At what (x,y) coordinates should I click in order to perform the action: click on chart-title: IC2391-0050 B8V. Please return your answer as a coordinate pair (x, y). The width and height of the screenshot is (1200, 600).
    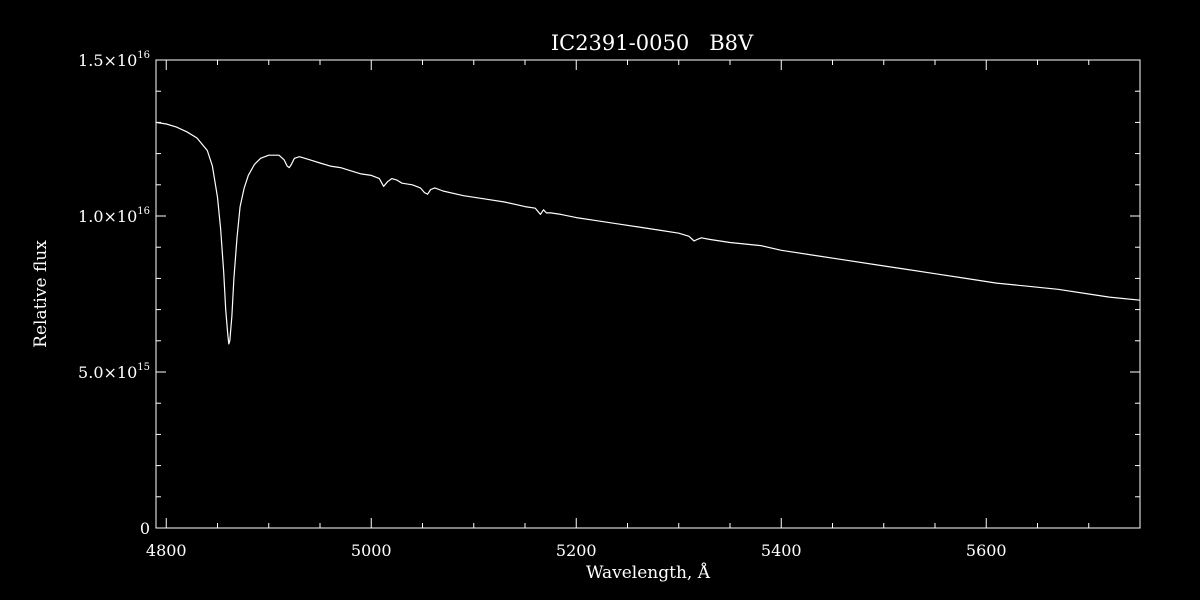
    Looking at the image, I should click on (652, 43).